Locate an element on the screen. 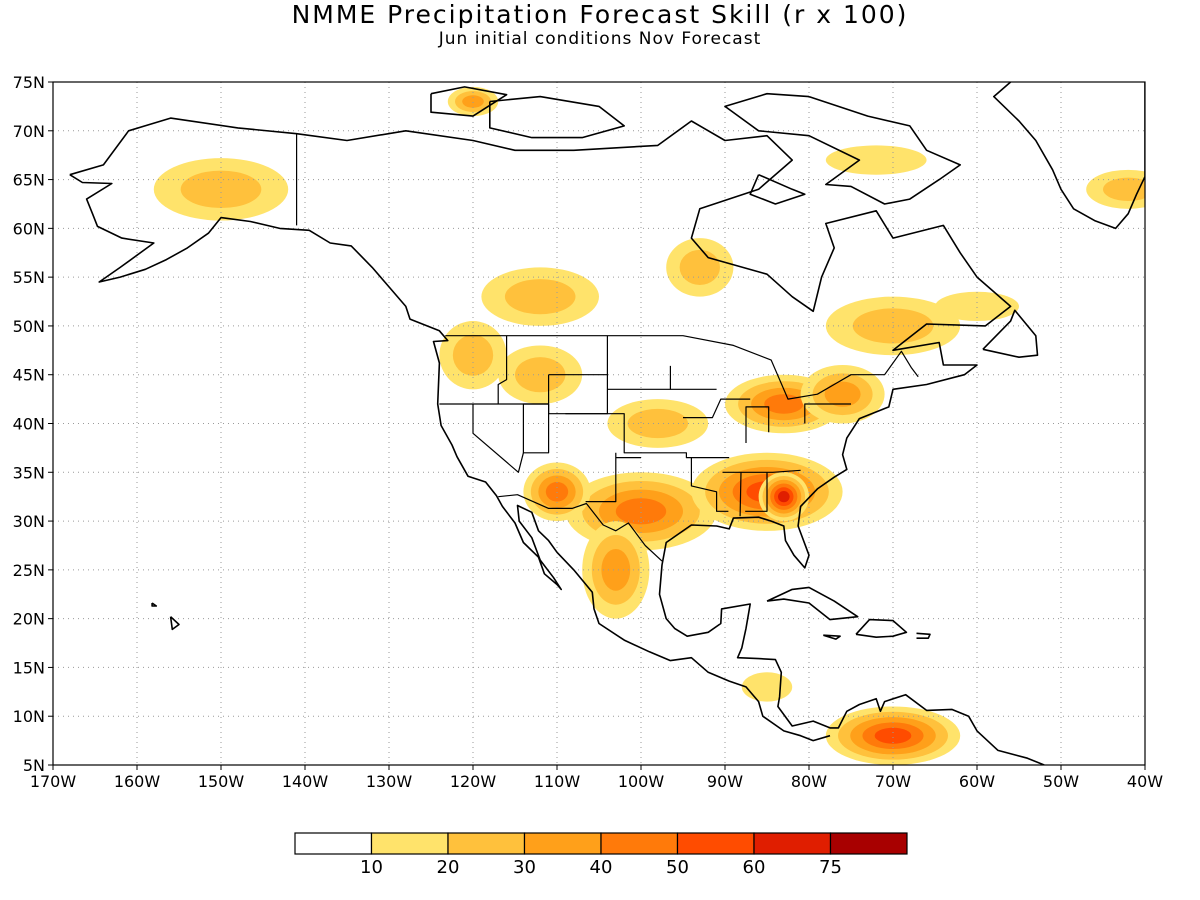 This screenshot has height=900, width=1200. lon-tick-label: 140W is located at coordinates (305, 781).